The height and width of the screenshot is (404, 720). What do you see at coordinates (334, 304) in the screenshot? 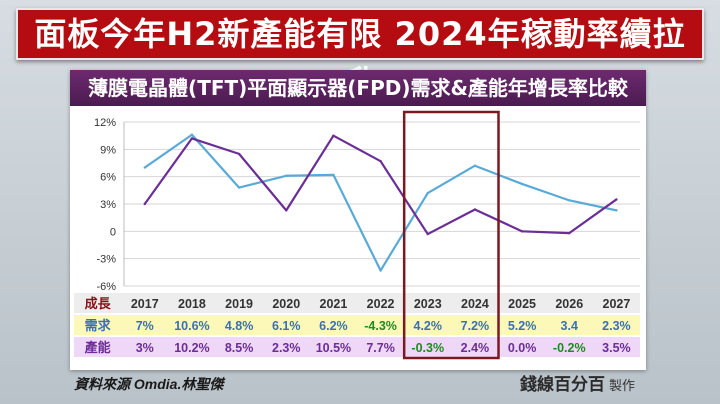
I see `x-tick-label: 2021` at bounding box center [334, 304].